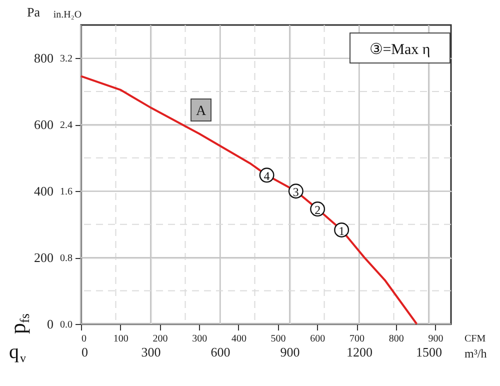 This screenshot has width=500, height=386. What do you see at coordinates (84, 339) in the screenshot?
I see `x-tick-label: 0` at bounding box center [84, 339].